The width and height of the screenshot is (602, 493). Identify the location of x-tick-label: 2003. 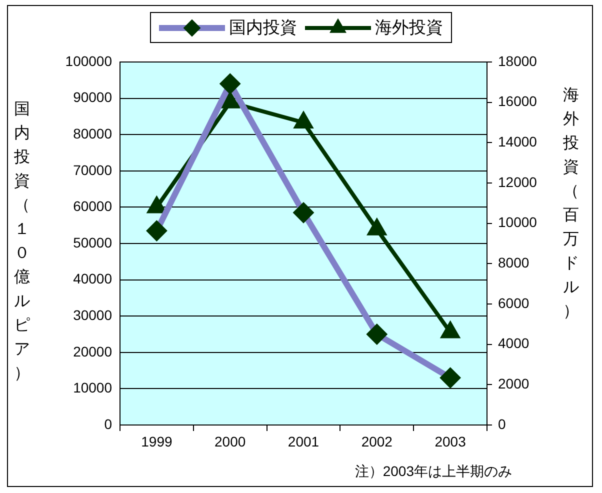
(450, 441).